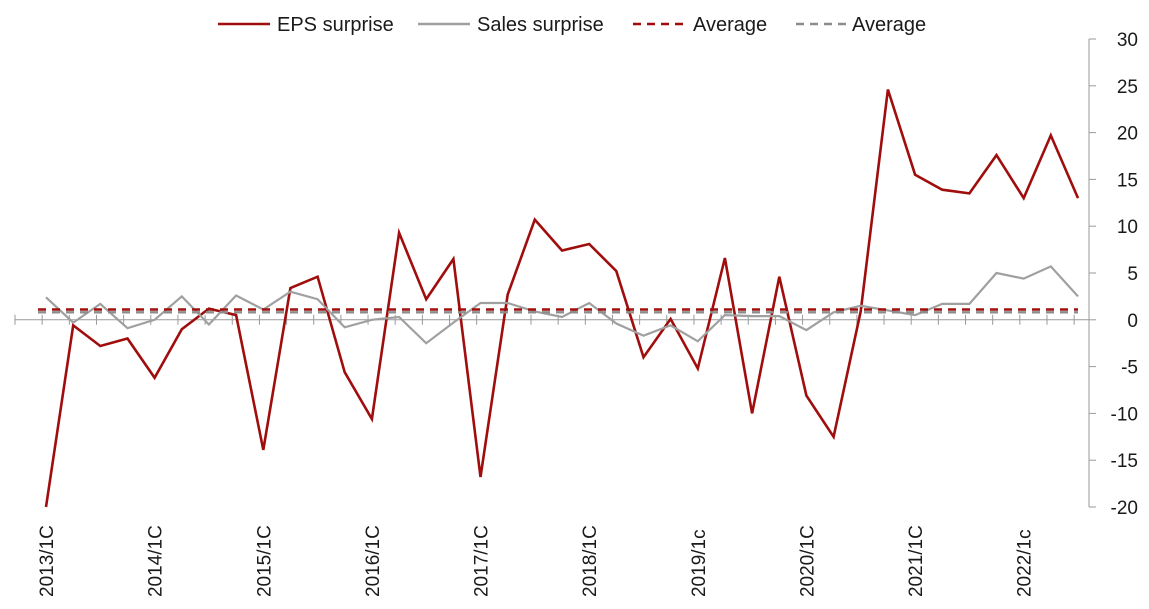 The height and width of the screenshot is (609, 1149). I want to click on y-tick-label: 25, so click(1127, 87).